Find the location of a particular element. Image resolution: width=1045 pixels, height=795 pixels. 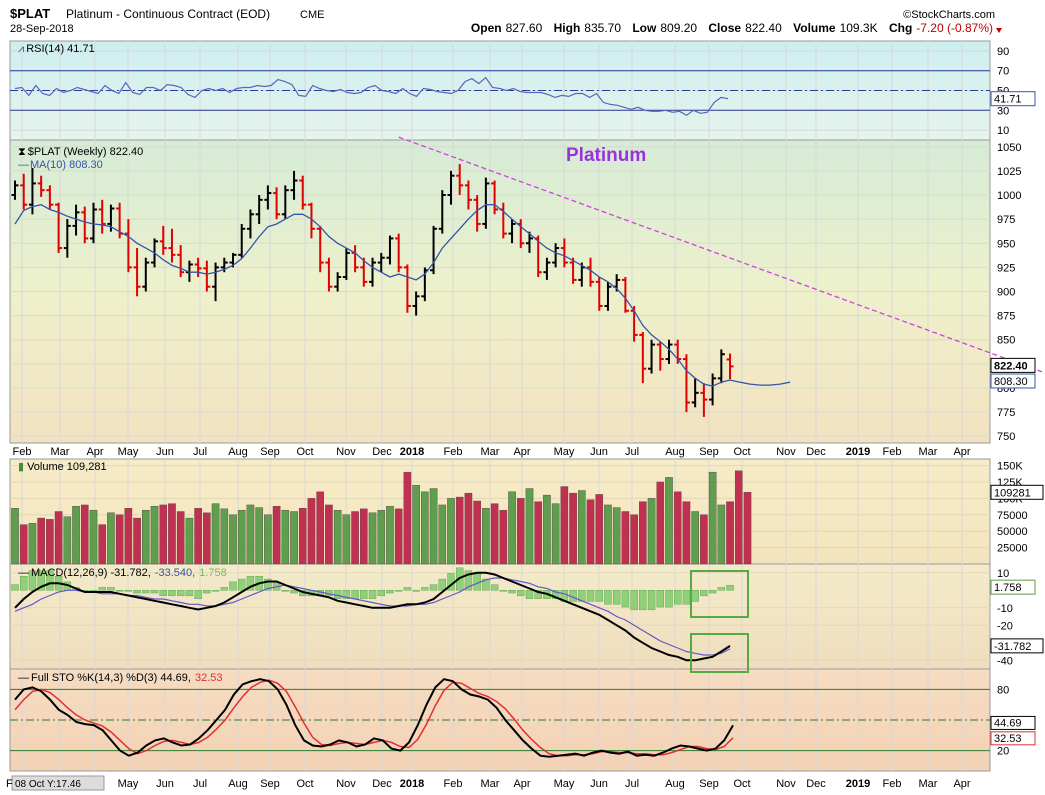

volume-tag-text: 109281 is located at coordinates (1012, 493).